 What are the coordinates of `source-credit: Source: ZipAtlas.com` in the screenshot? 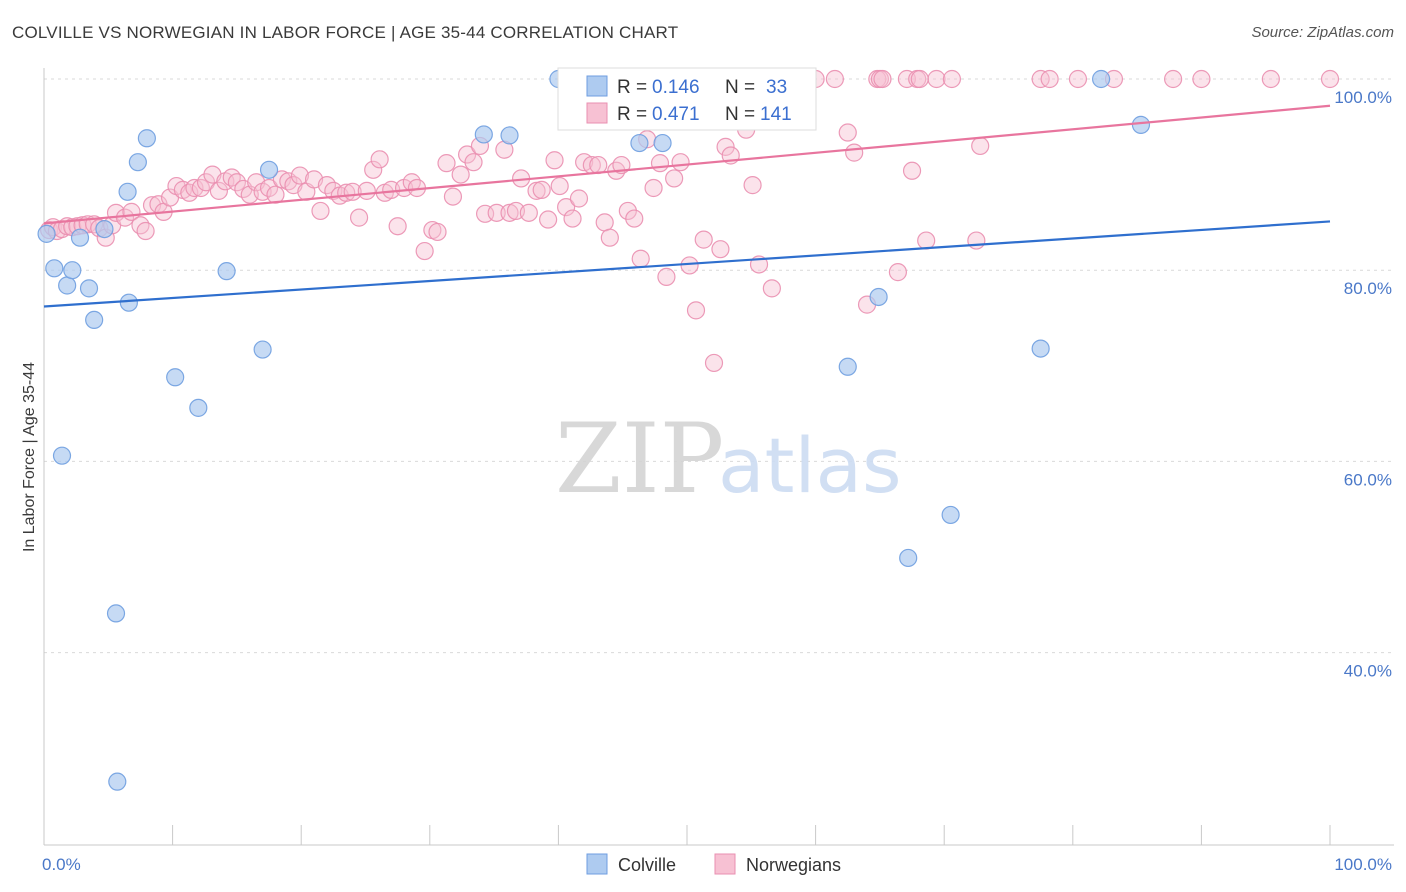 It's located at (1322, 32).